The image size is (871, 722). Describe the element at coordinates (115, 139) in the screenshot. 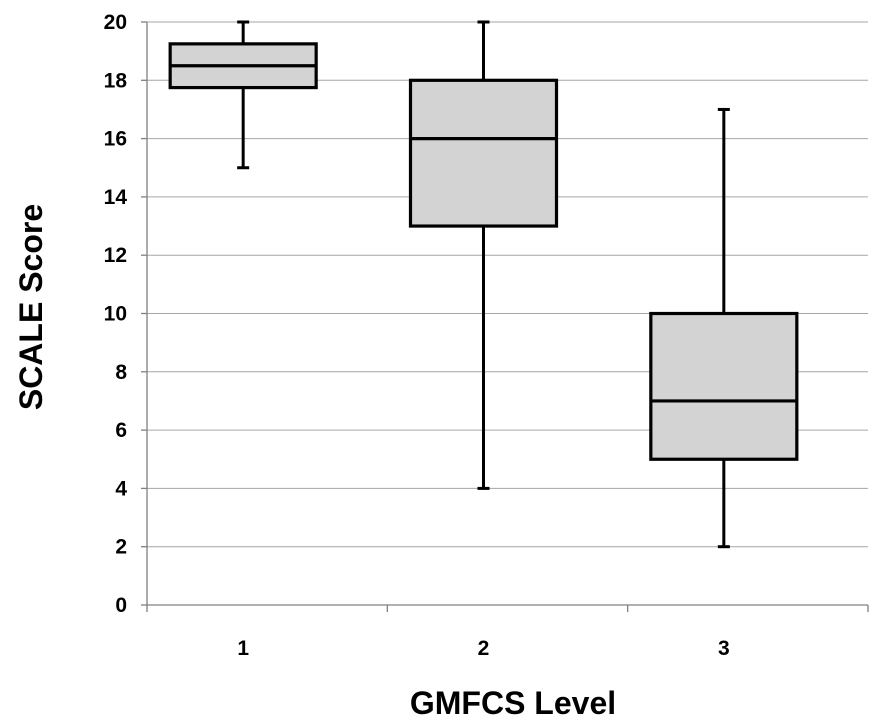

I see `y-tick-label-16: 16` at that location.